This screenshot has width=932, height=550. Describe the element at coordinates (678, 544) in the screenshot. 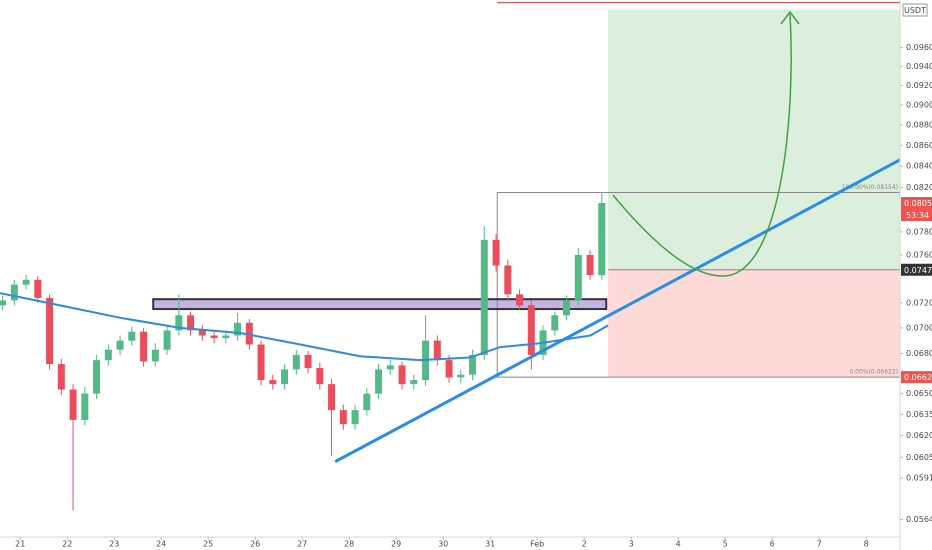

I see `x-tick-label: 4` at that location.